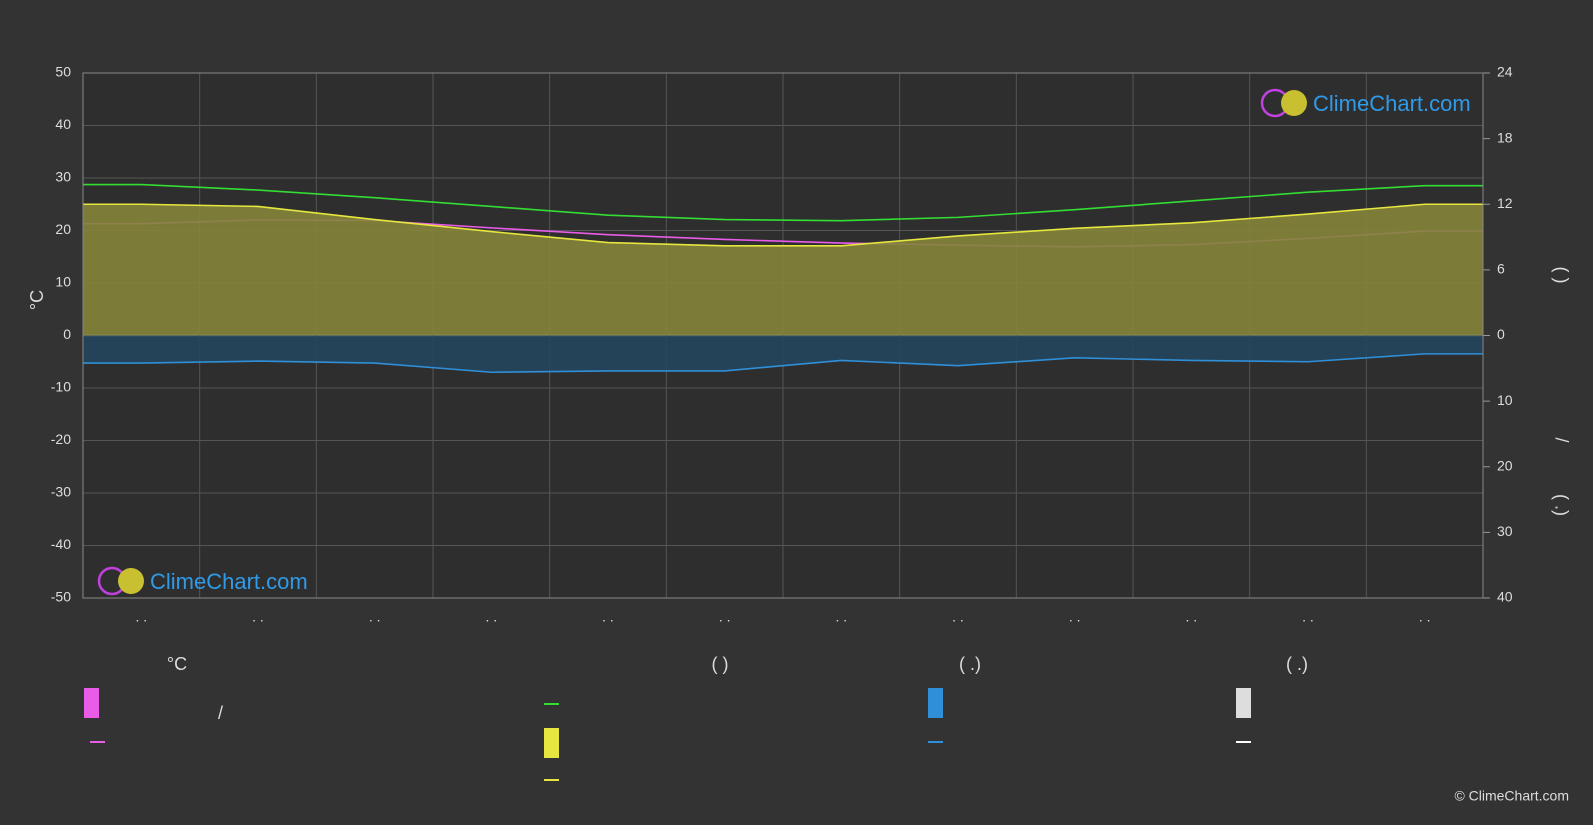 The height and width of the screenshot is (825, 1593). Describe the element at coordinates (1505, 531) in the screenshot. I see `y3-tick-label: 30` at that location.